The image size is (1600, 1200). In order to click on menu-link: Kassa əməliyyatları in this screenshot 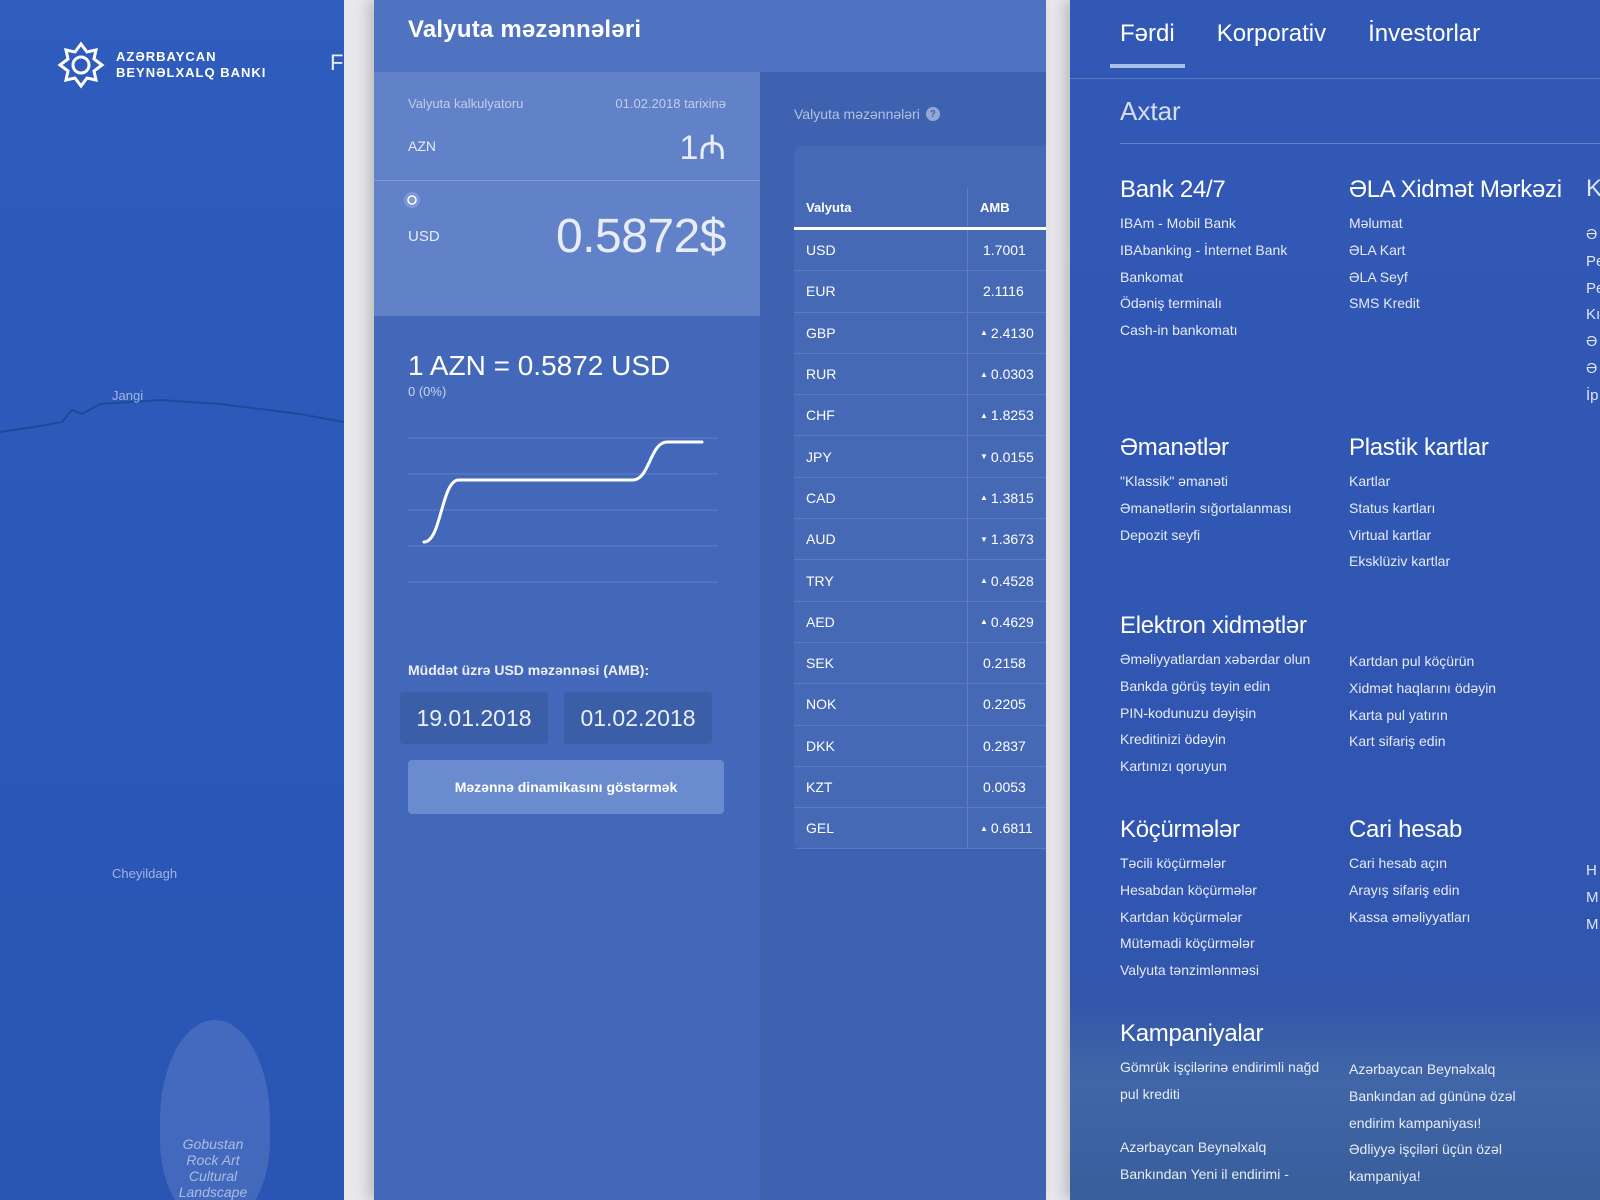, I will do `click(1410, 916)`.